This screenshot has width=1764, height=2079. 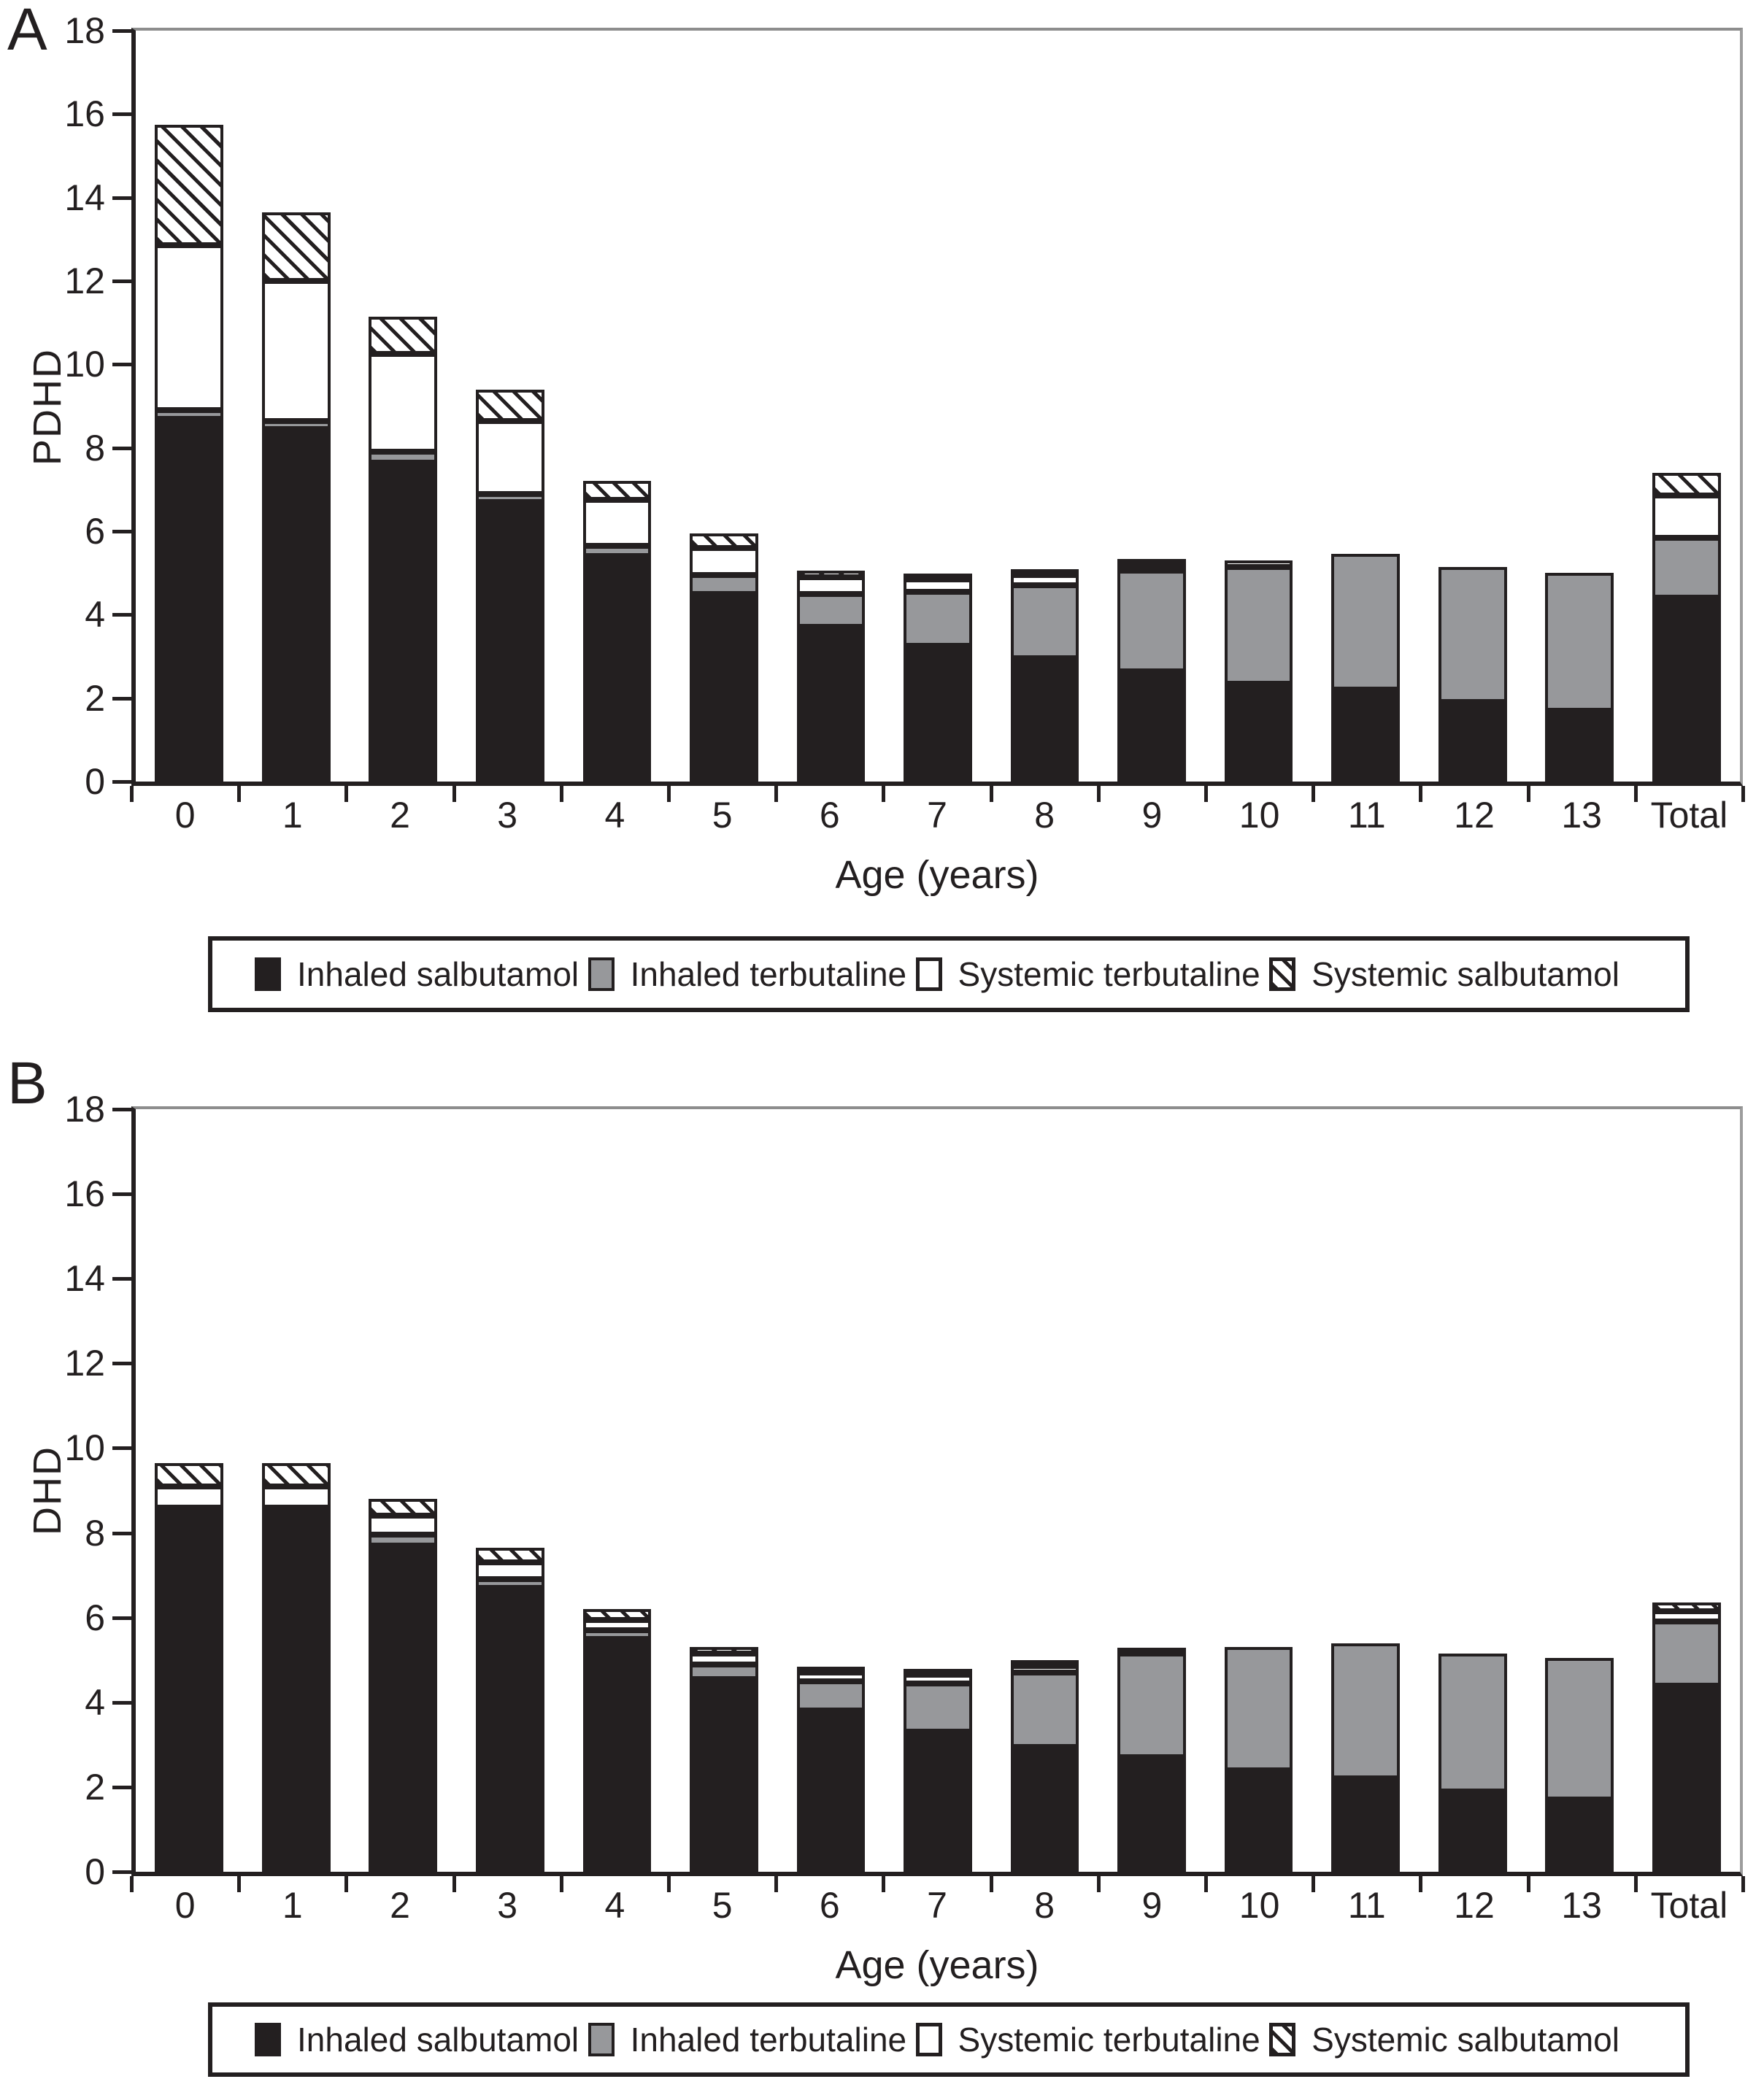 I want to click on legend-label: Inhaled salbutamol, so click(x=438, y=974).